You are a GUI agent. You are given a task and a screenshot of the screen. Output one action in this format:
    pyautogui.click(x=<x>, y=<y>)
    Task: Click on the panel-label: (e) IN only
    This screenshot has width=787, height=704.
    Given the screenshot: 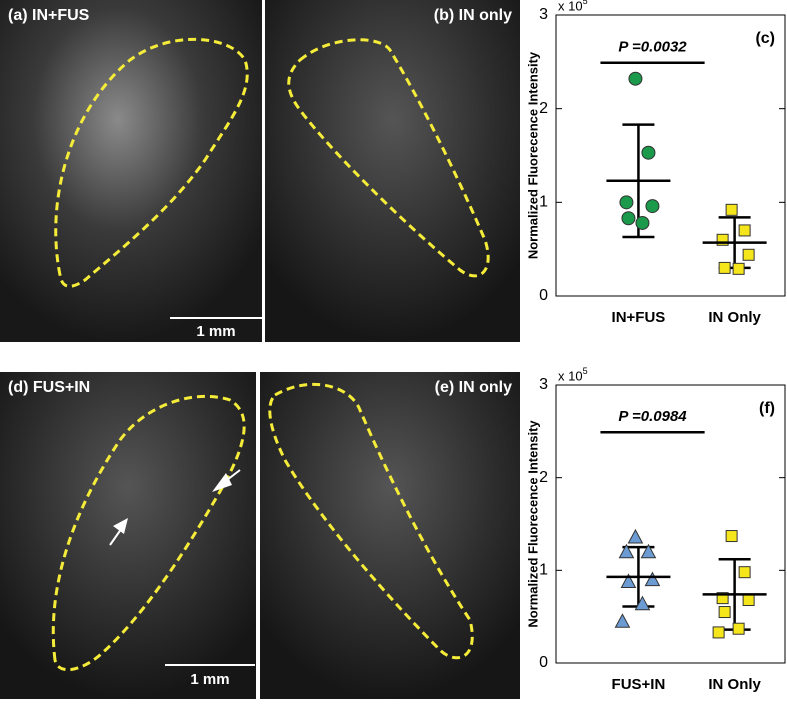 What is the action you would take?
    pyautogui.click(x=473, y=387)
    